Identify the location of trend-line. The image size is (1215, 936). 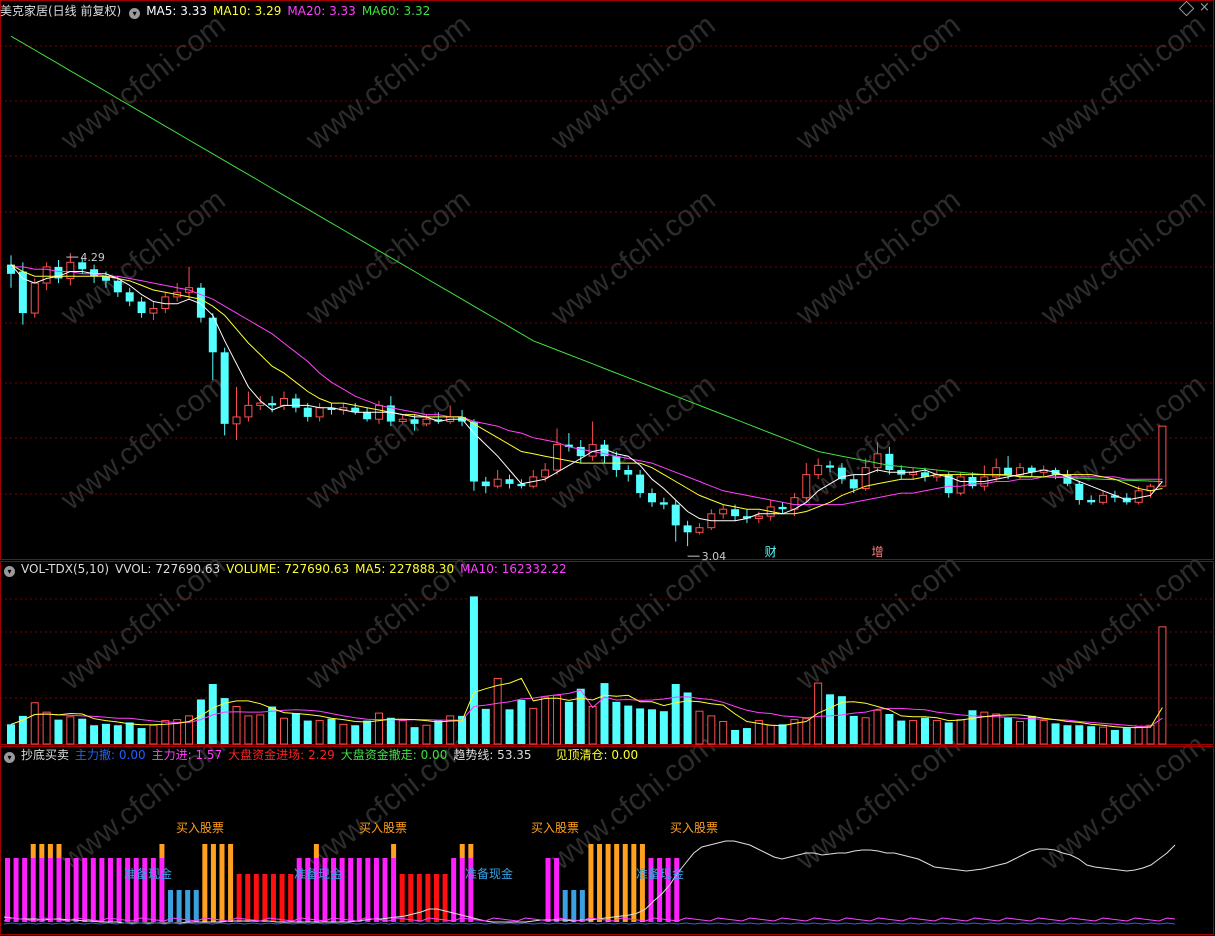
(589, 882).